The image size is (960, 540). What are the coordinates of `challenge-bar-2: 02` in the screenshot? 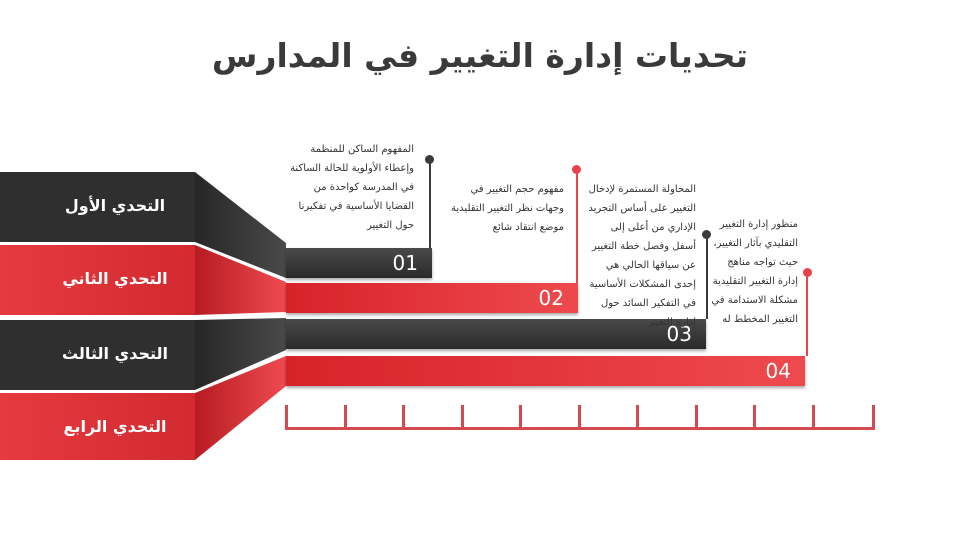 It's located at (432, 298).